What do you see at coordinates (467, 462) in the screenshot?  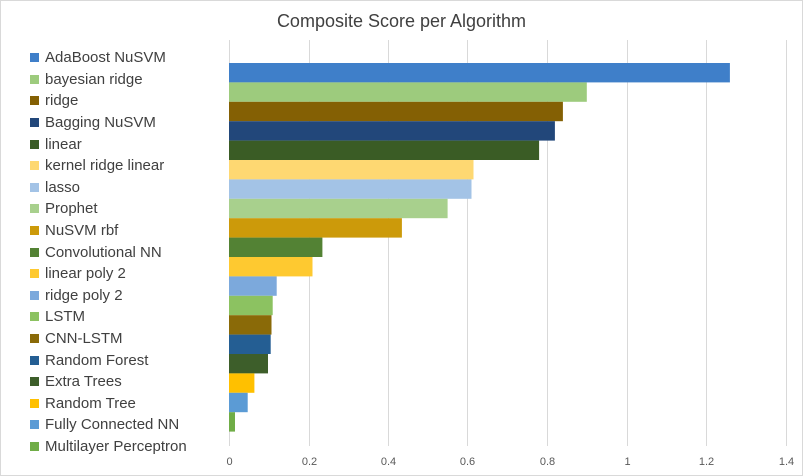 I see `x-tick-label: 0.6` at bounding box center [467, 462].